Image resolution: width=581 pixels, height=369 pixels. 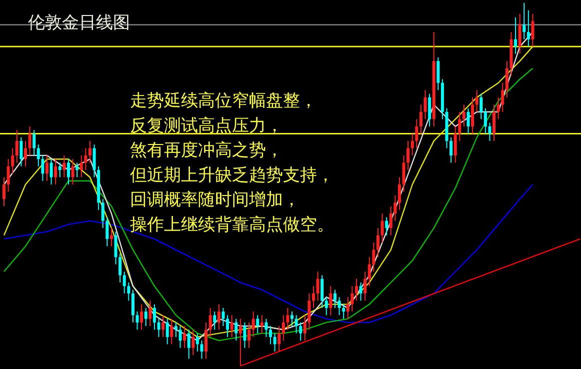 What do you see at coordinates (206, 126) in the screenshot?
I see `annotation: 反复测试高点压力，` at bounding box center [206, 126].